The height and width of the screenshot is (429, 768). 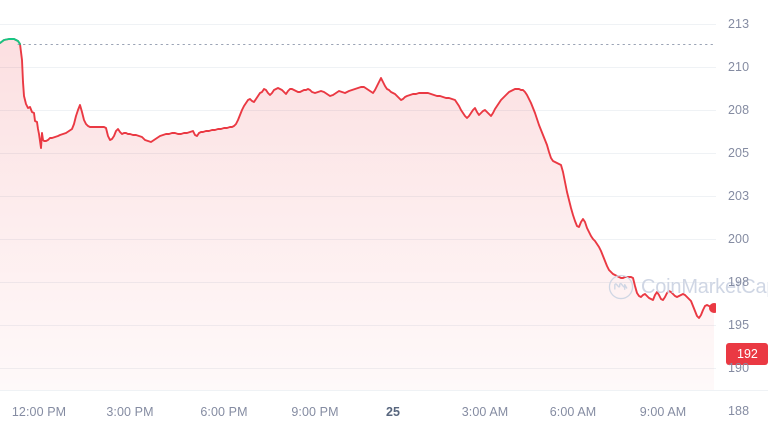 What do you see at coordinates (739, 282) in the screenshot?
I see `y-axis-label: 198` at bounding box center [739, 282].